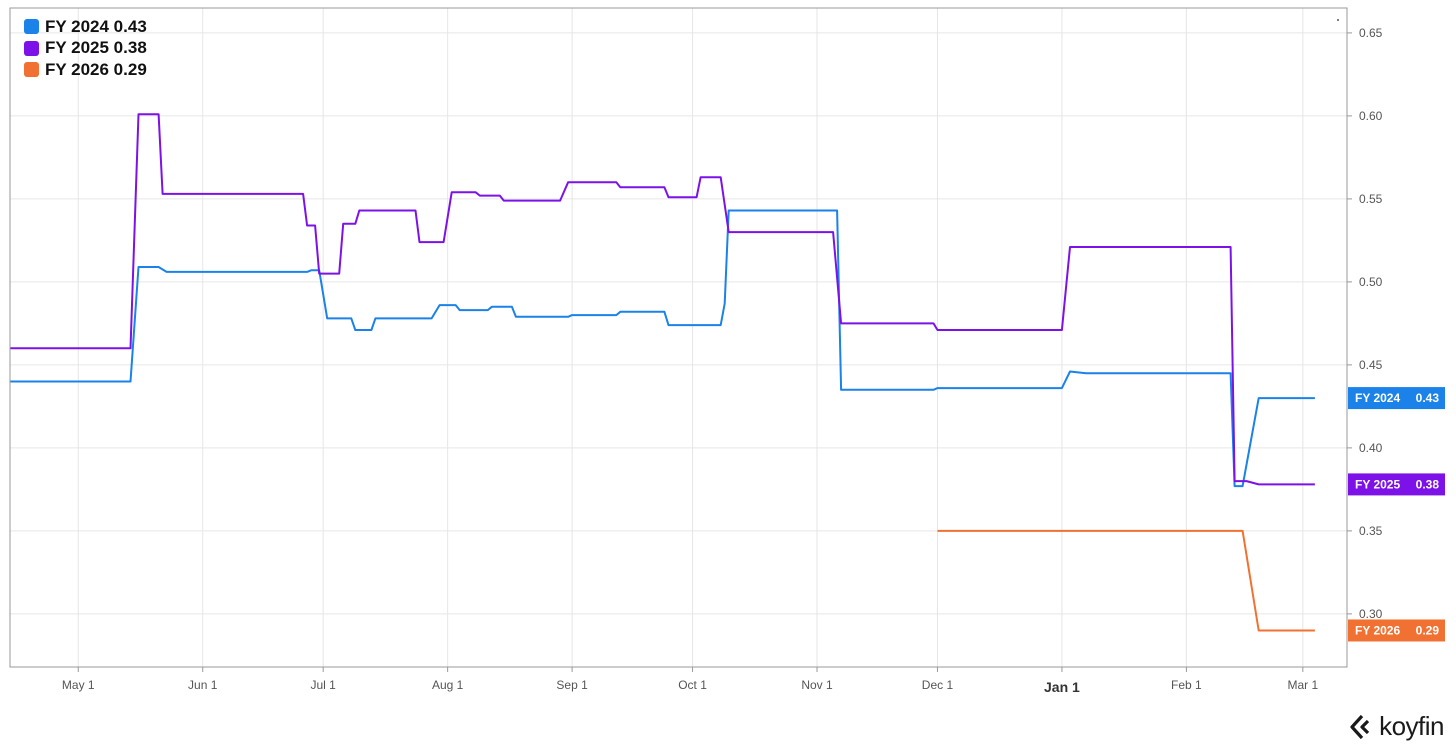 The height and width of the screenshot is (752, 1456). I want to click on legend-item-fy2024: FY 2024 0.43, so click(85, 27).